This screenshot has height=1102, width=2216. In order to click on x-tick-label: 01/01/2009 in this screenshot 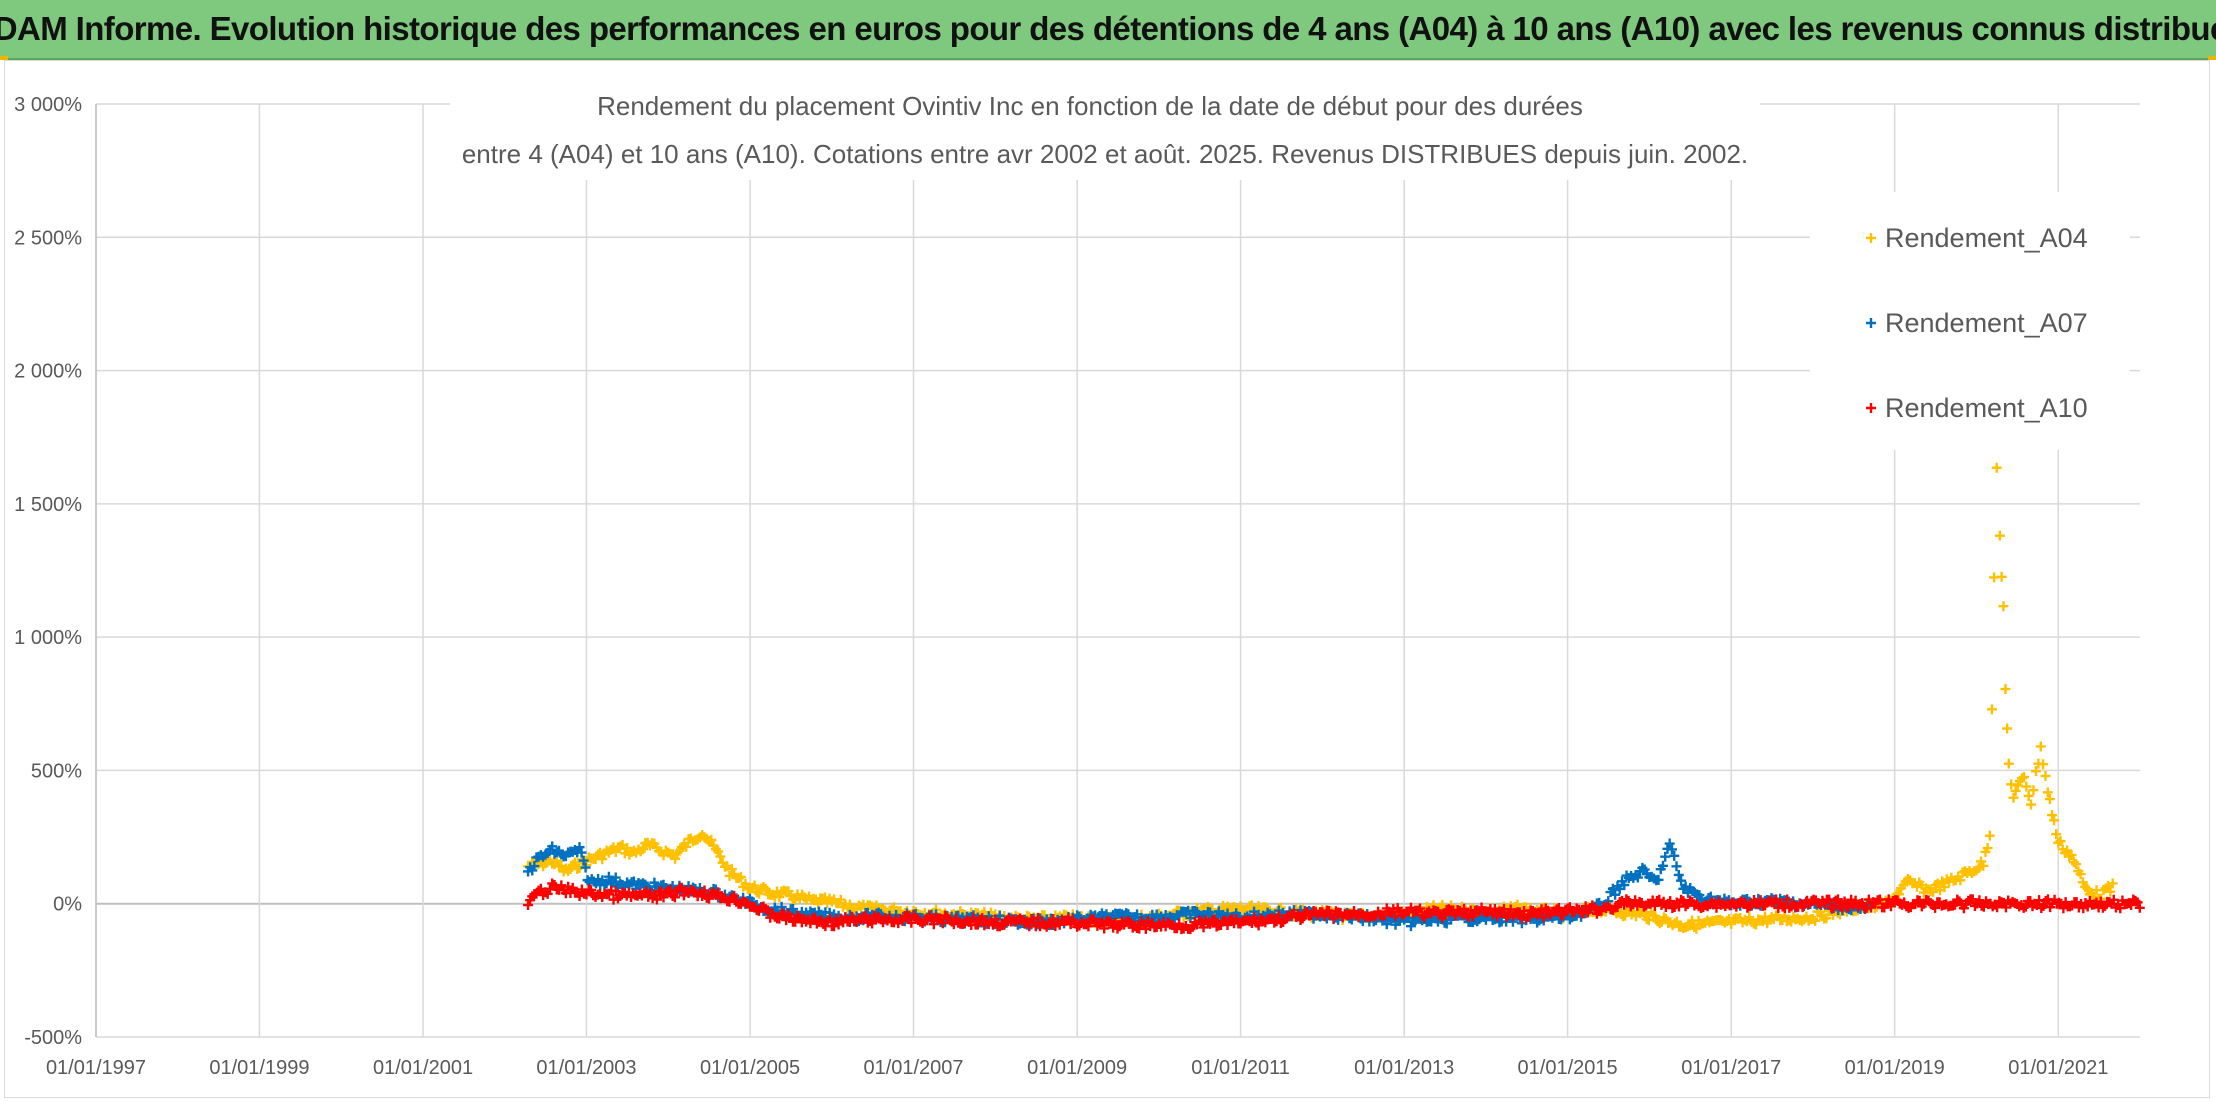, I will do `click(1077, 1068)`.